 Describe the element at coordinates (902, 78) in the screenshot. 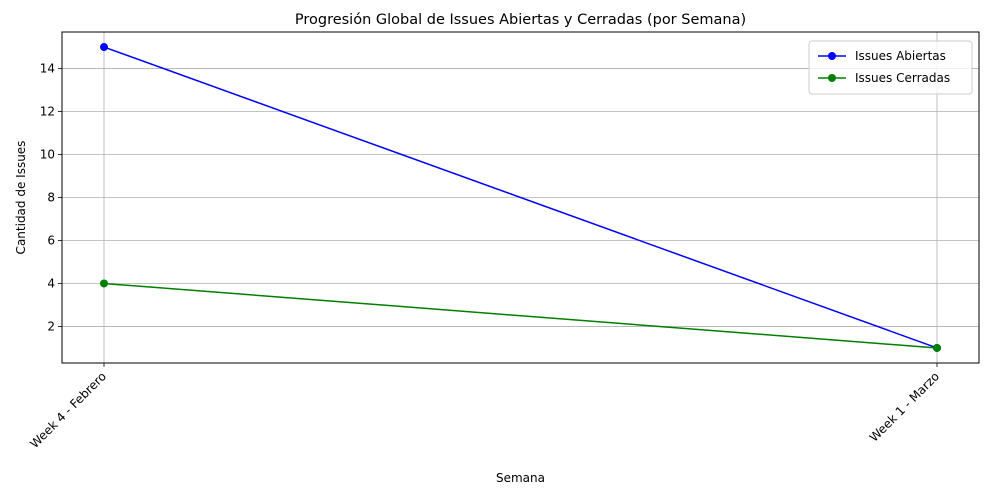

I see `legend-label-1: Issues Cerradas` at that location.